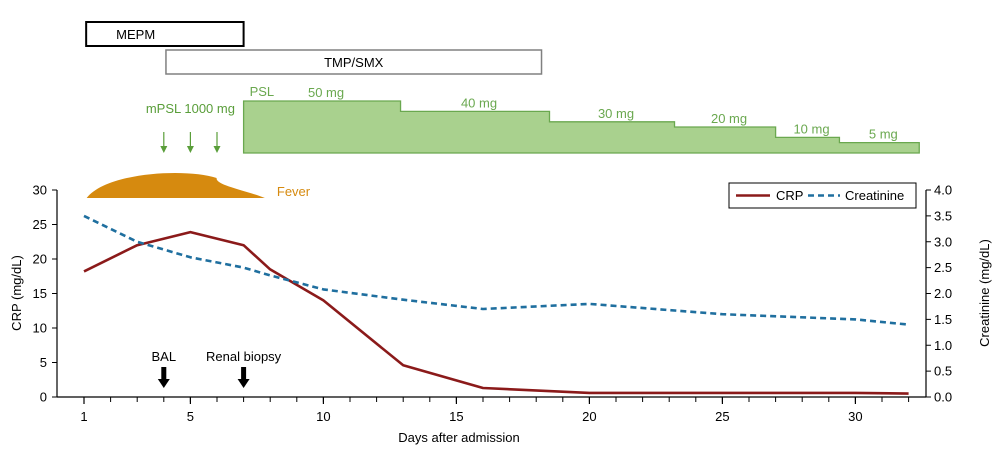 The width and height of the screenshot is (1000, 466). I want to click on right-y-tick-label: 2.5, so click(943, 267).